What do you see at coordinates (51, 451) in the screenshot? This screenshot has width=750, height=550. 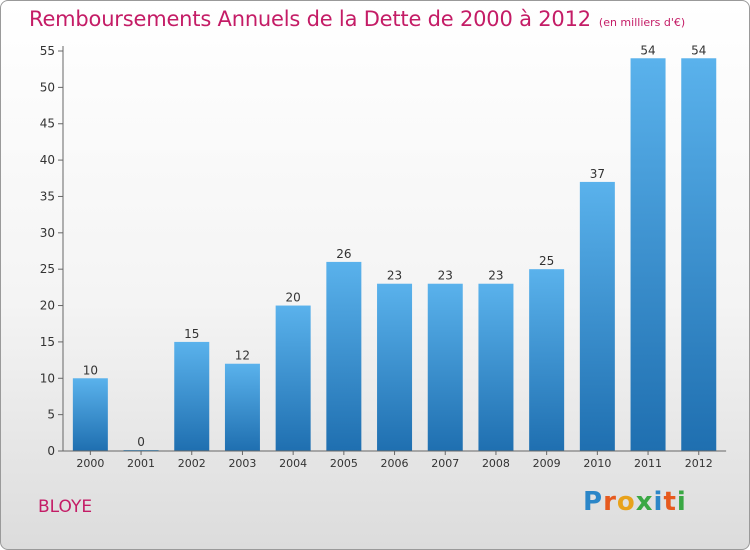 I see `y-tick-label: 0` at bounding box center [51, 451].